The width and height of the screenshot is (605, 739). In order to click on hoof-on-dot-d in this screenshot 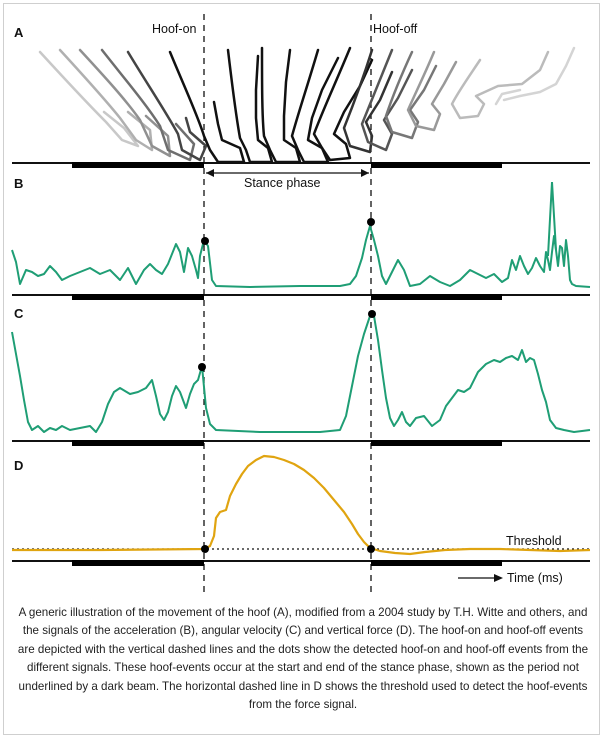, I will do `click(205, 549)`.